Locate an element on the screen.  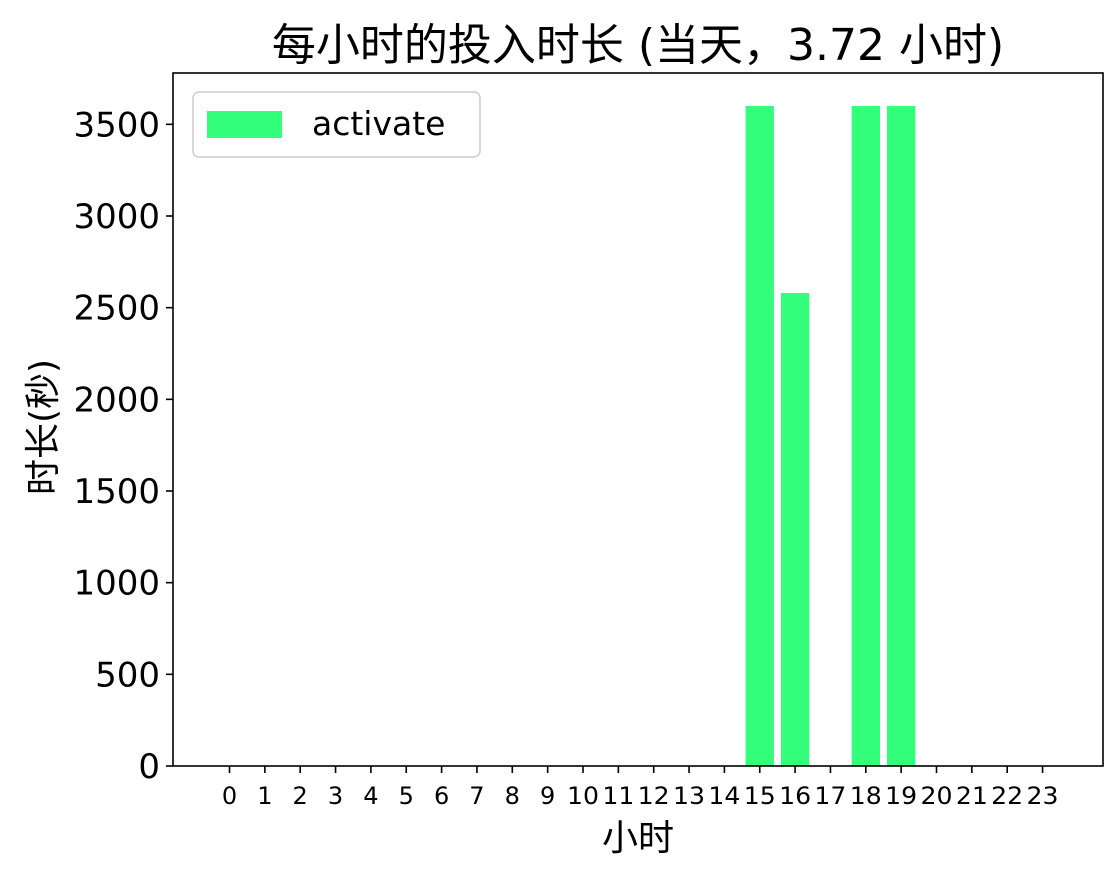
y-tick-label-2500: 2500 is located at coordinates (116, 309).